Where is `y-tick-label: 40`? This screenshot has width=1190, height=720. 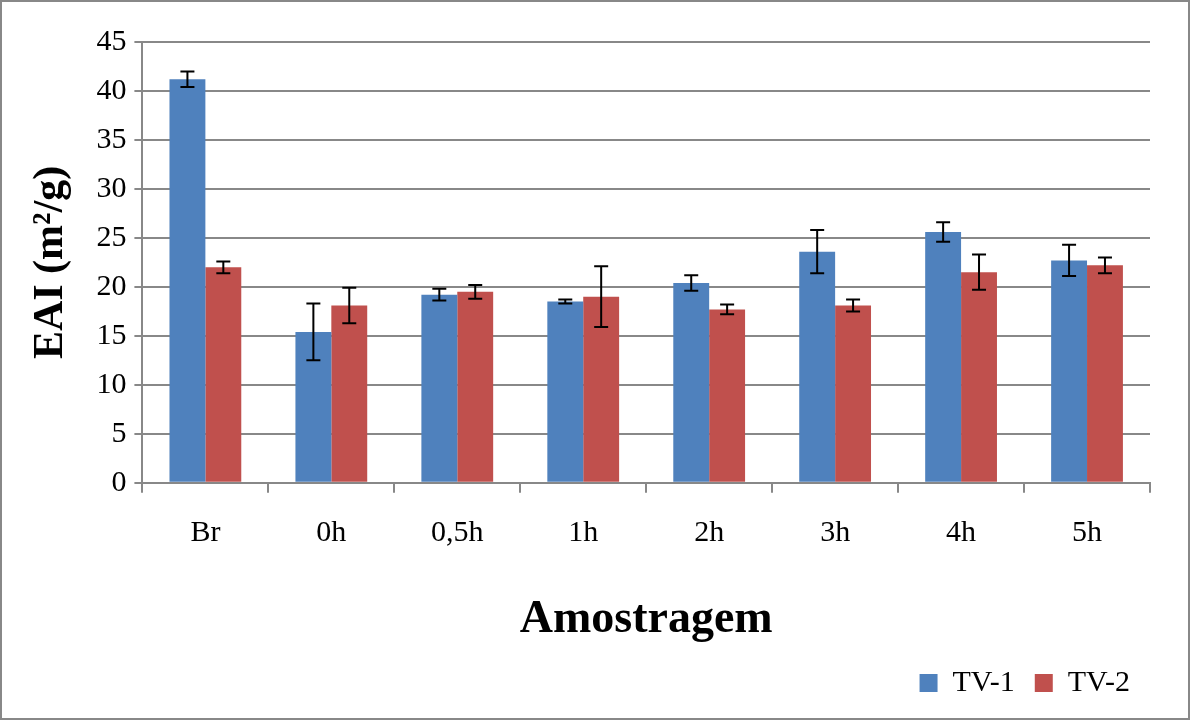
y-tick-label: 40 is located at coordinates (111, 88).